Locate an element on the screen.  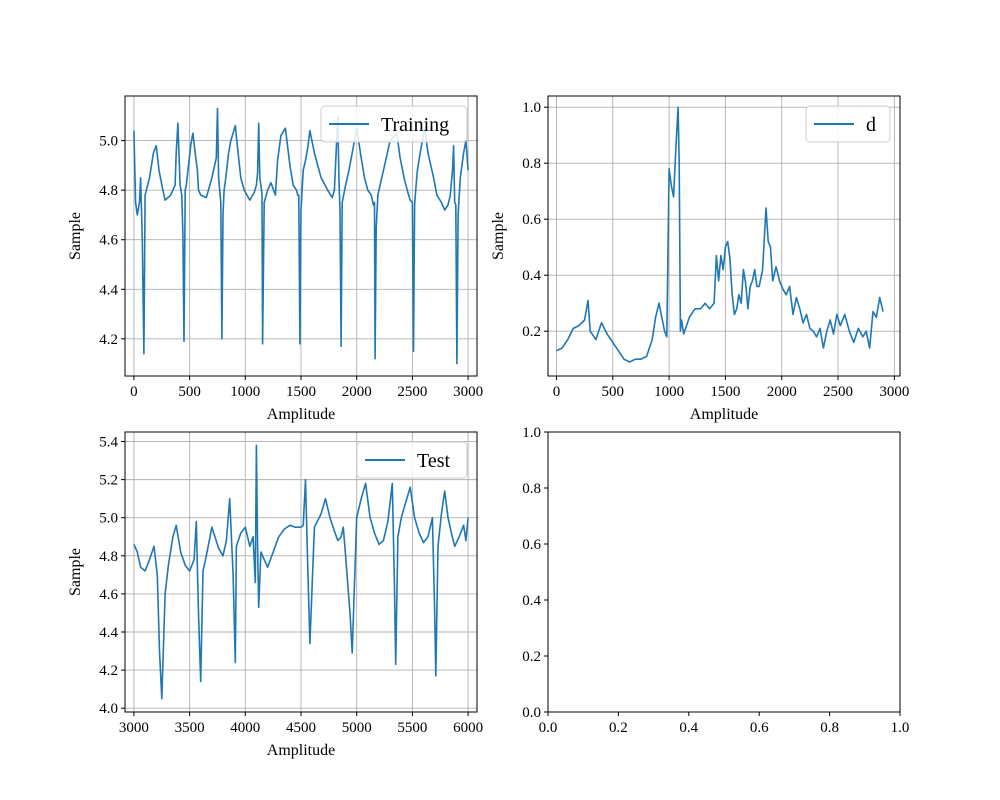
legend: Test is located at coordinates (412, 460).